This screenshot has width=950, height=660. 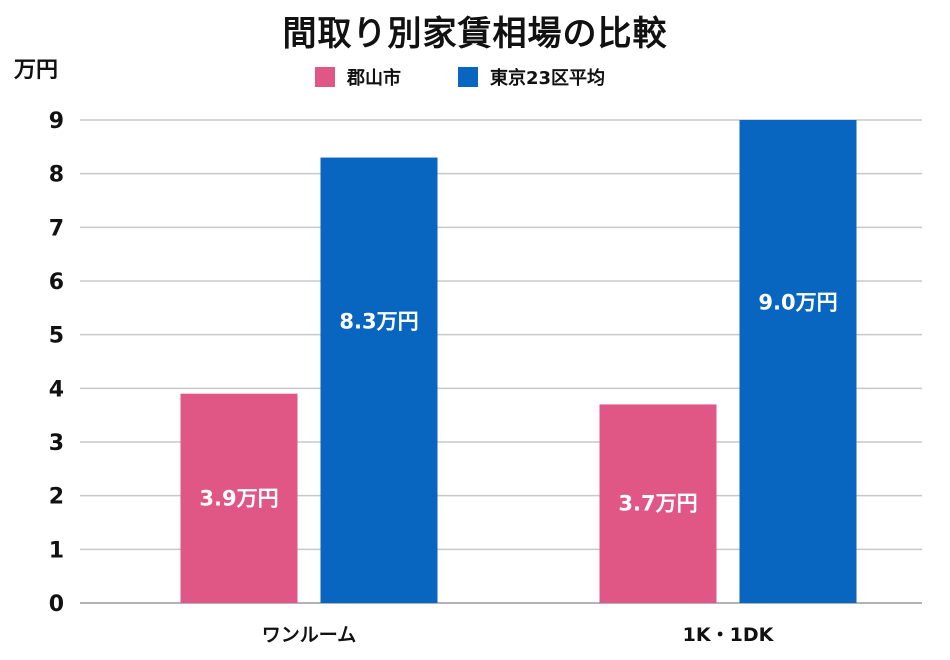 I want to click on legend-item-tokyo23: 東京23区平均, so click(x=531, y=77).